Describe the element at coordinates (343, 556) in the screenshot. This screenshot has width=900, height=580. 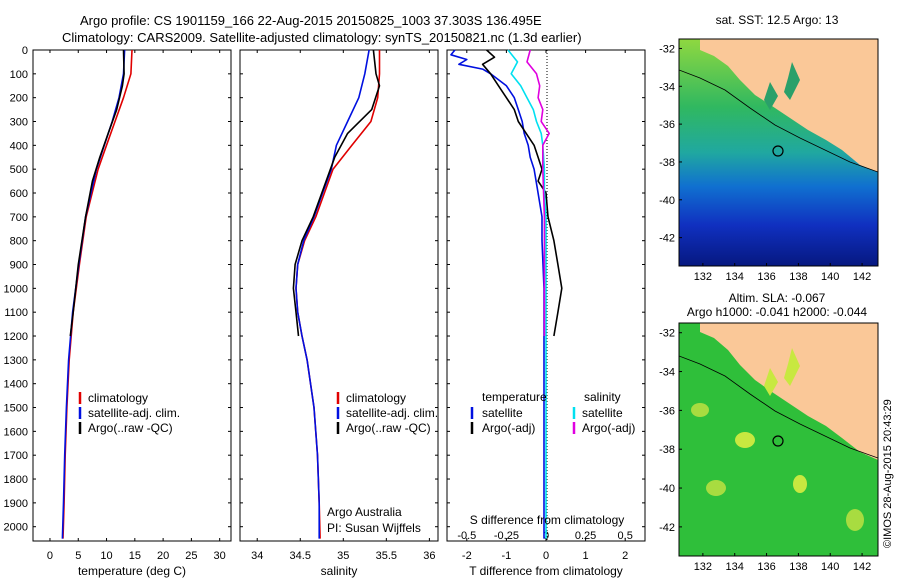
I see `x-tick-label: 35` at that location.